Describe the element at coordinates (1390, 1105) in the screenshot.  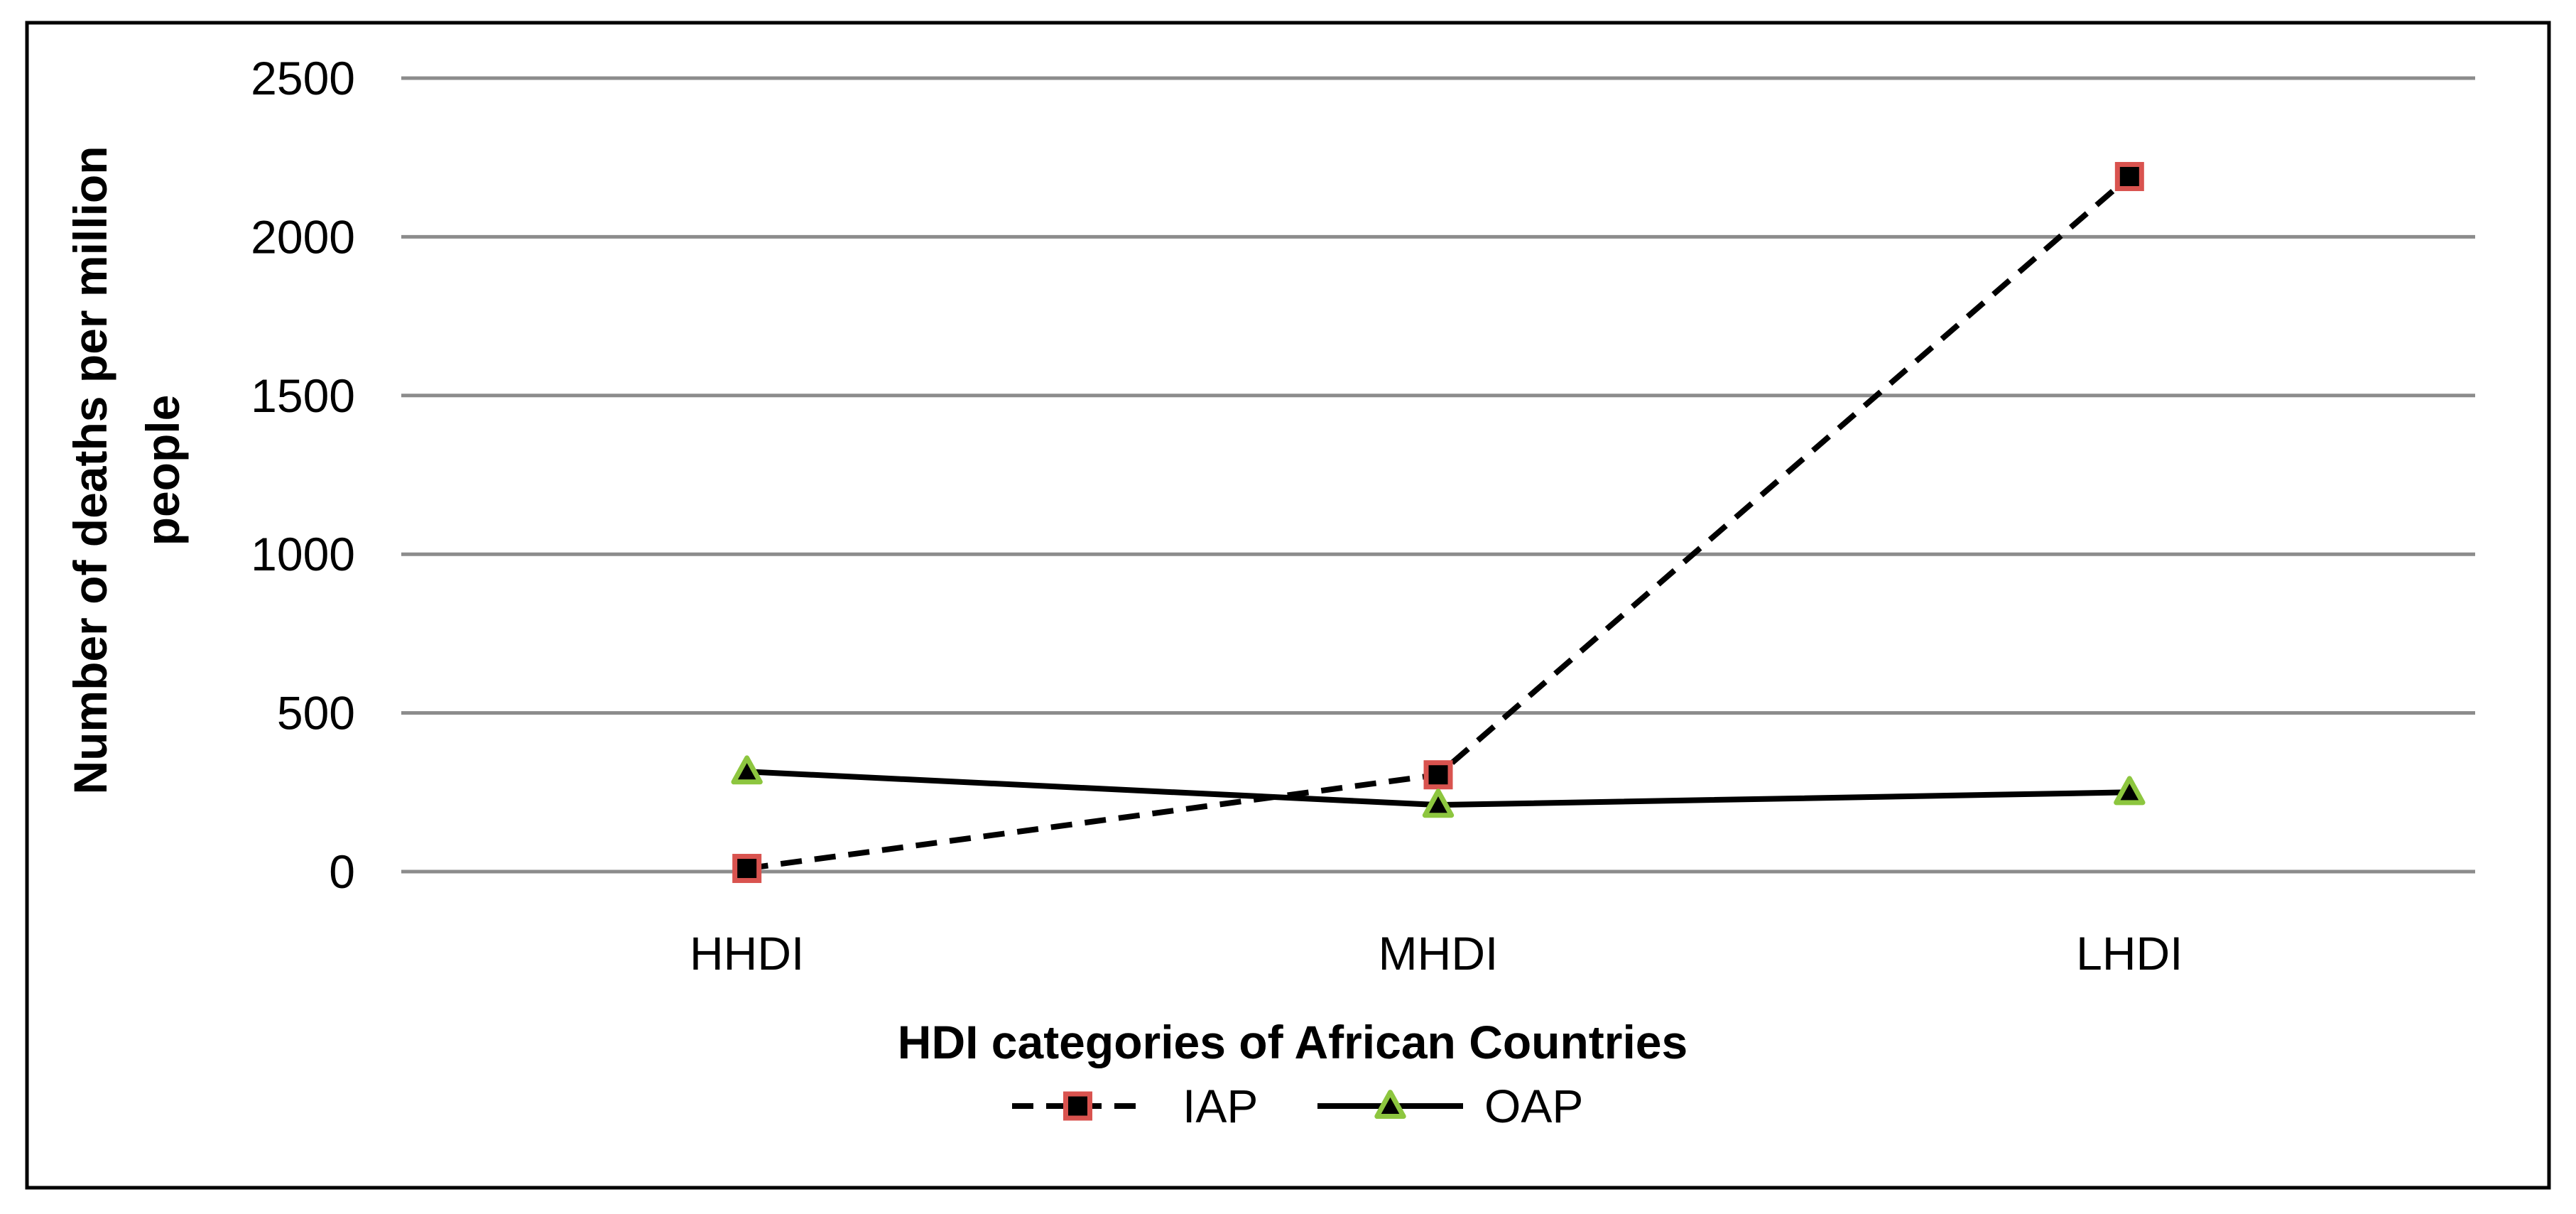
I see `legend-marker-oap` at that location.